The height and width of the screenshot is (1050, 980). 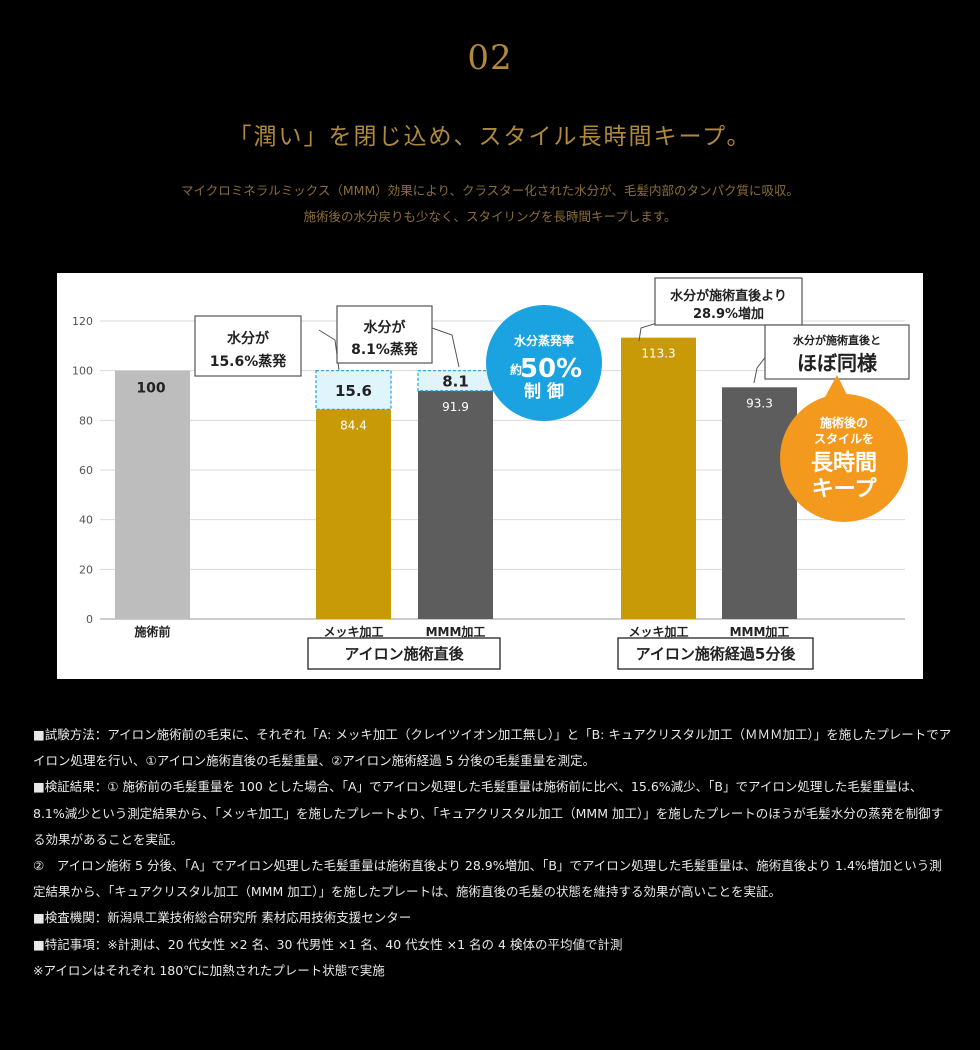 What do you see at coordinates (836, 386) in the screenshot?
I see `badge-orange-tail` at bounding box center [836, 386].